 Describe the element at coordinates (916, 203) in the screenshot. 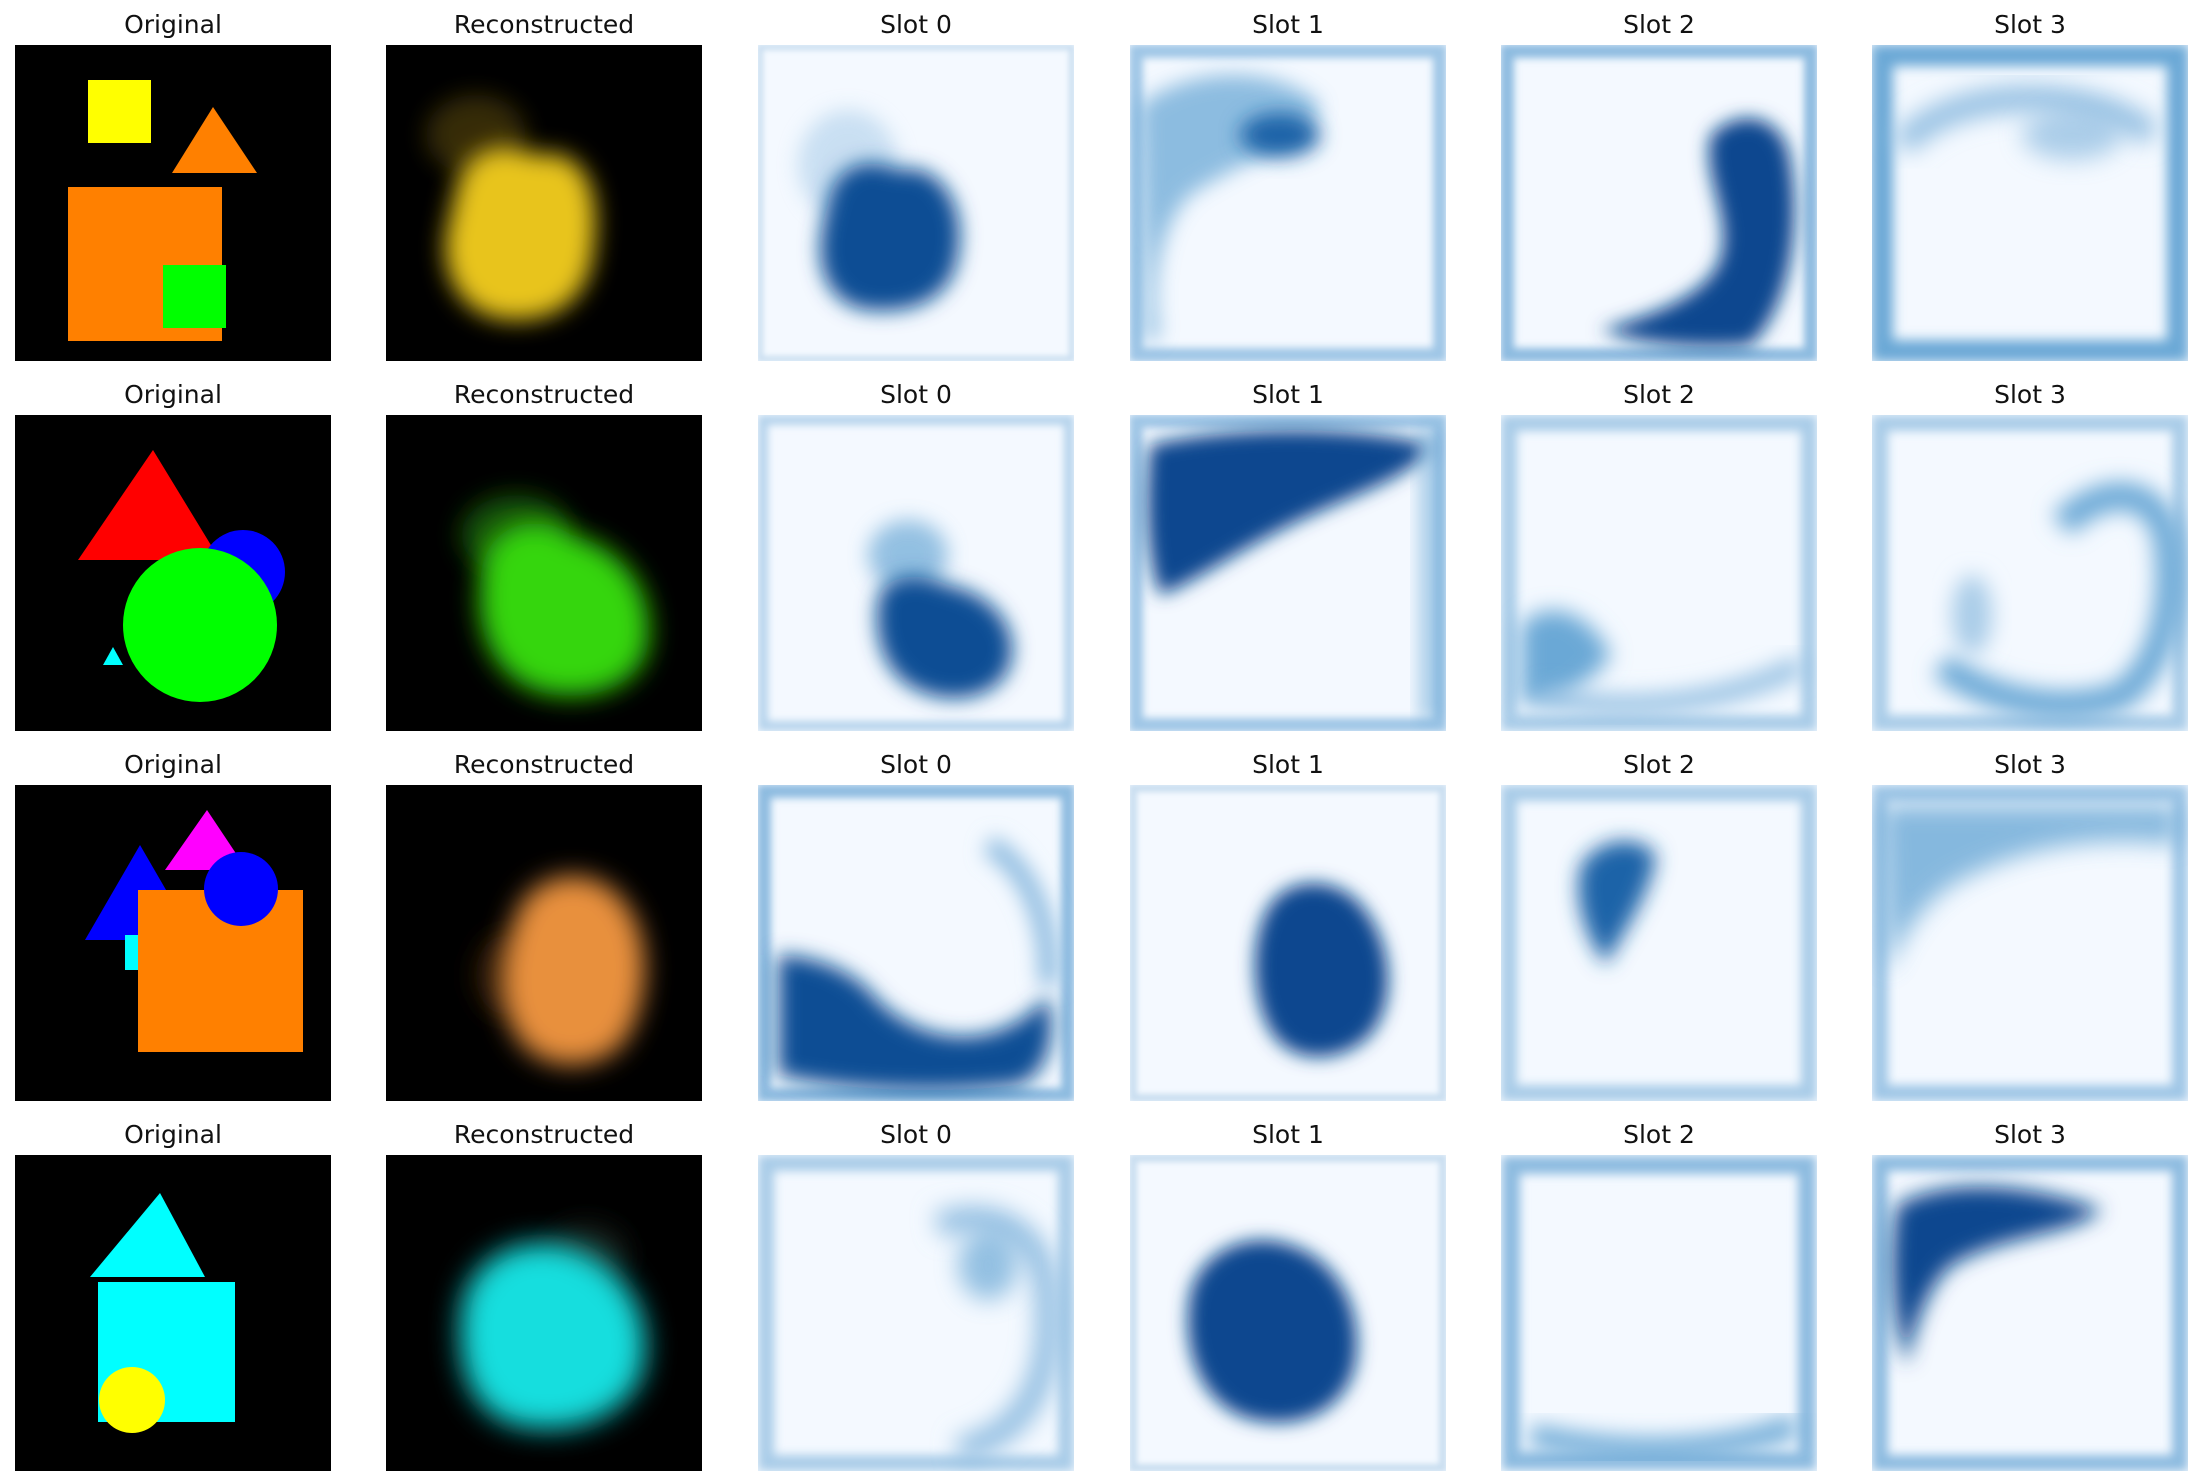

I see `slot0-mask-row0` at that location.